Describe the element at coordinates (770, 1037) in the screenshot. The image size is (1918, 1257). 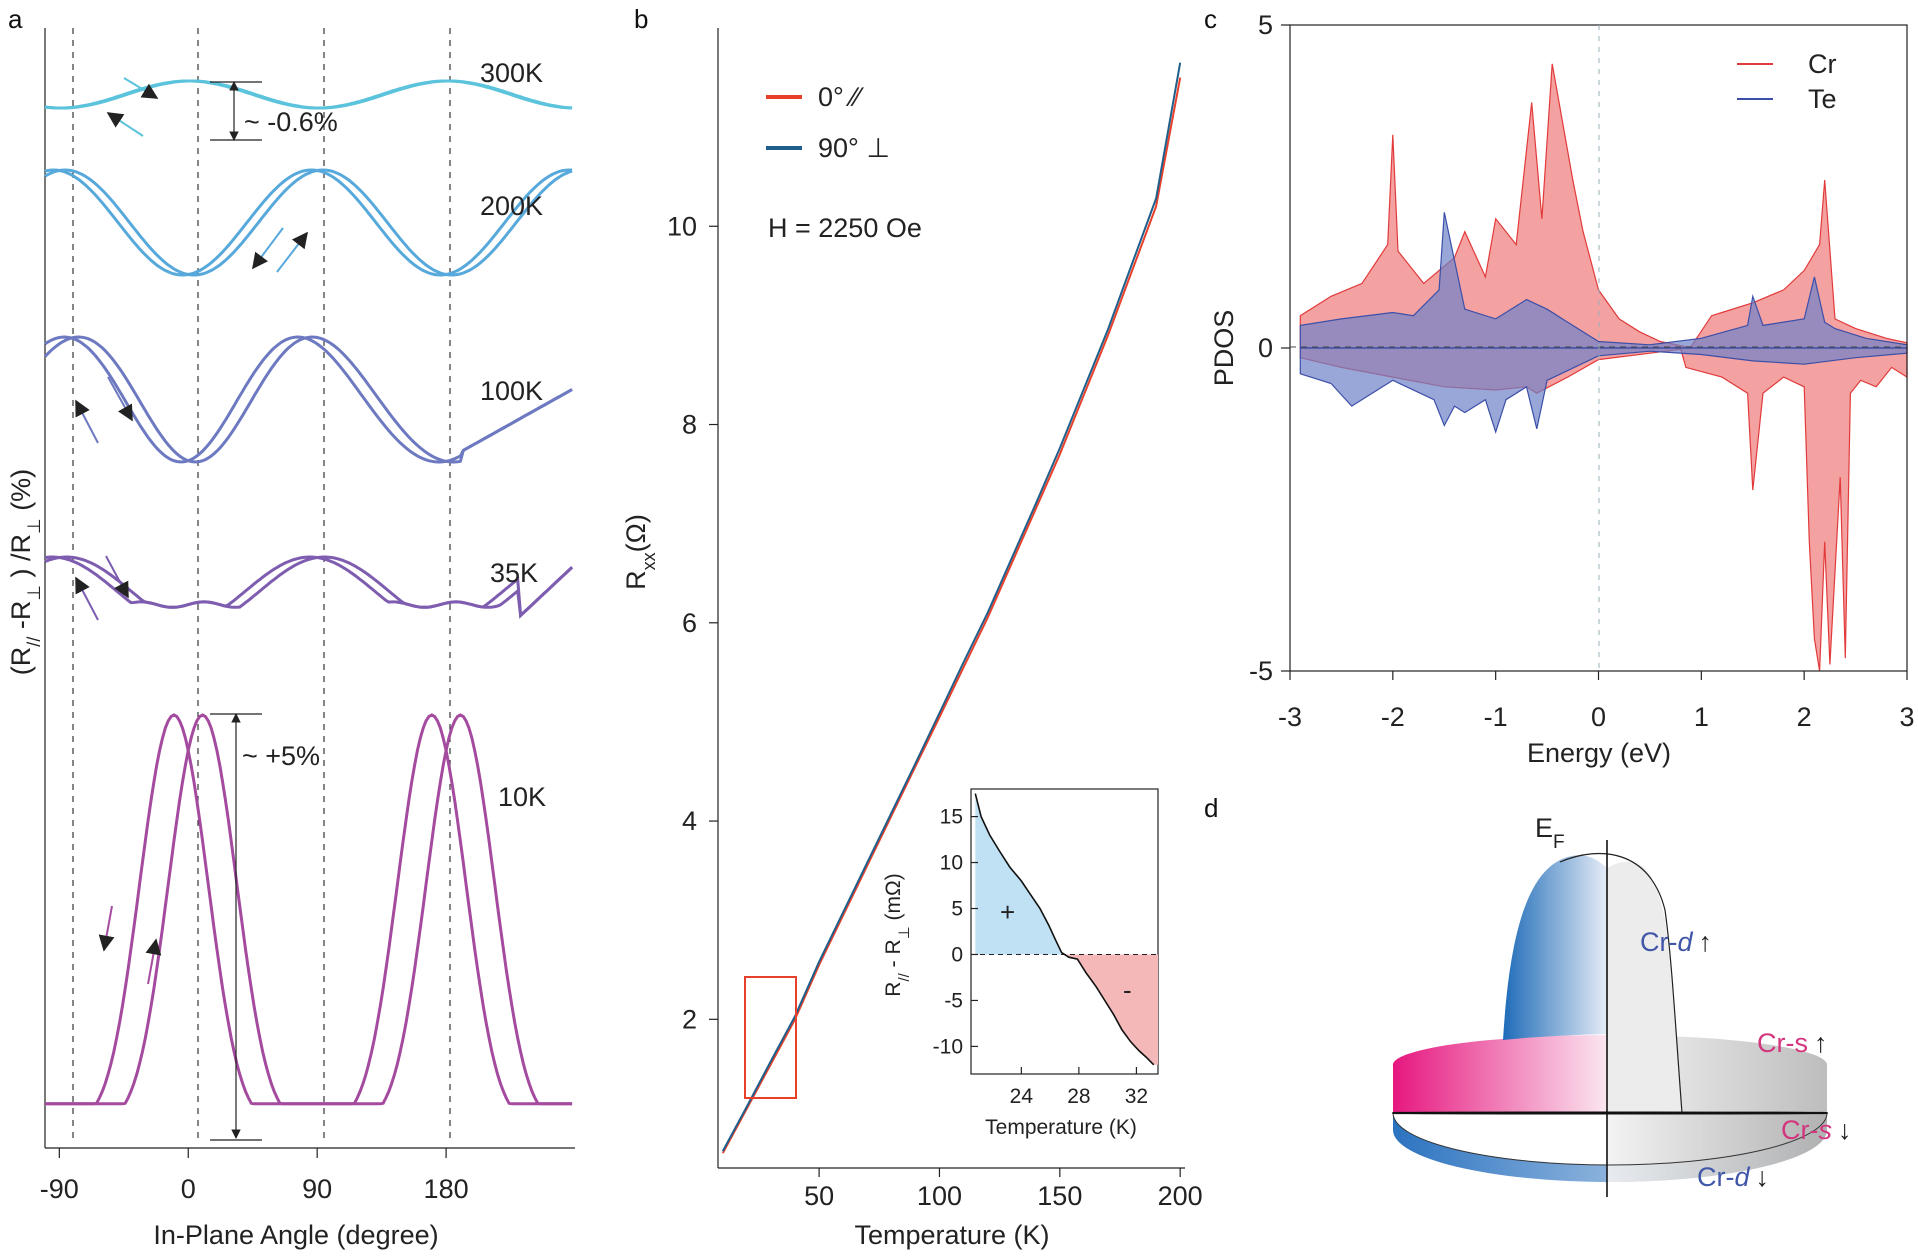
I see `zoom-region-box` at that location.